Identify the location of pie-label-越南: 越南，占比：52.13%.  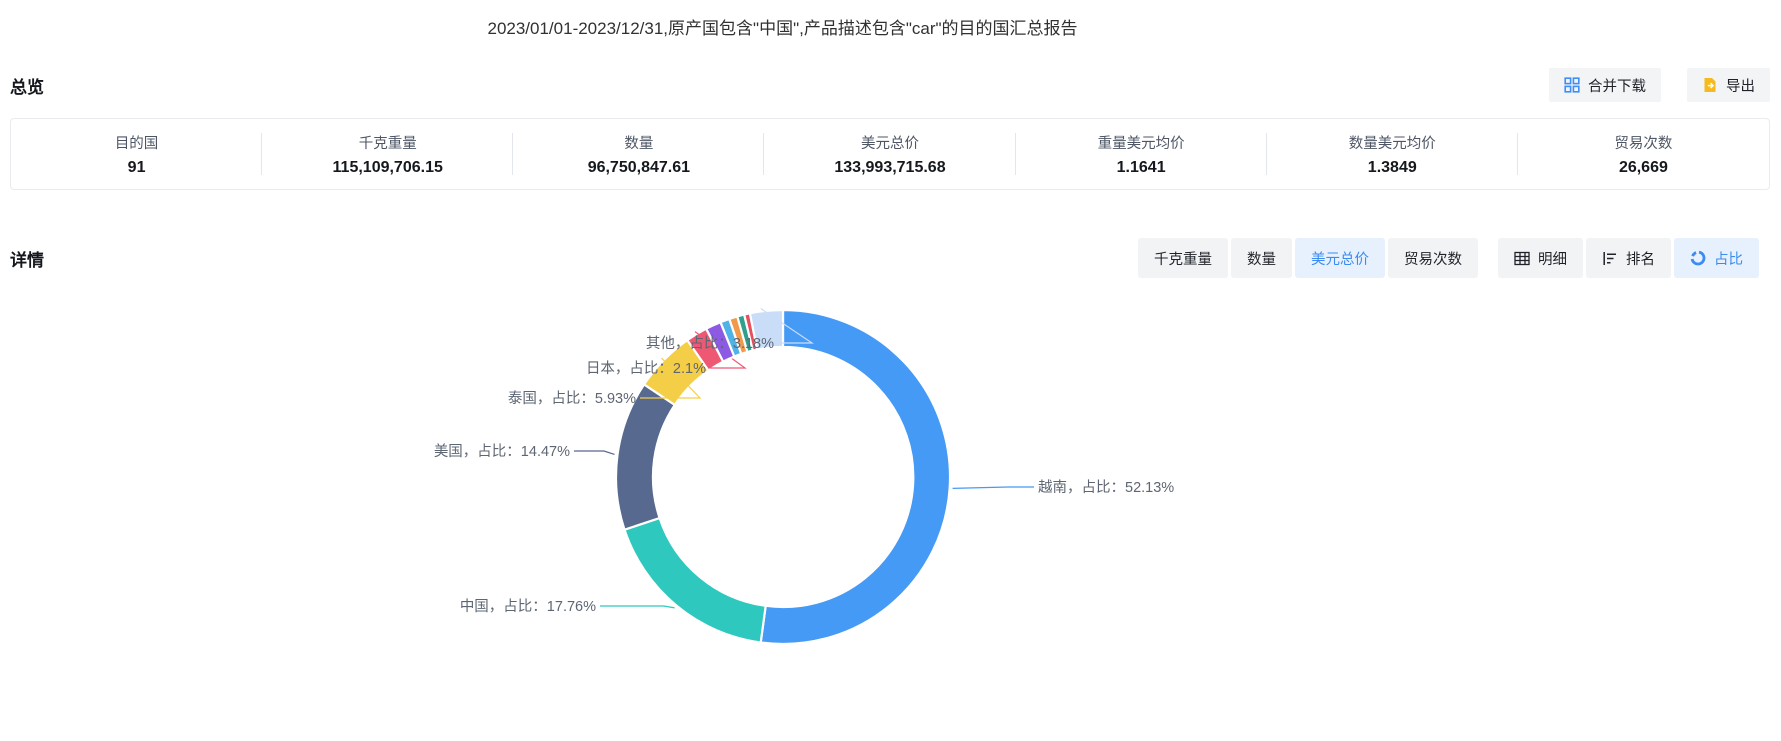
(1106, 487).